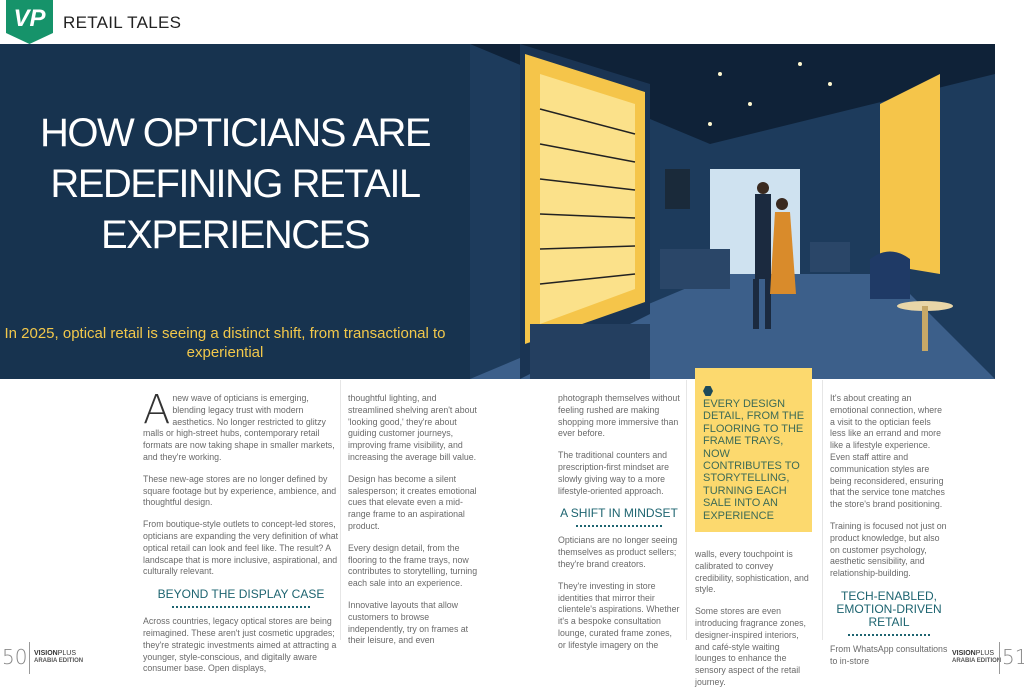 This screenshot has width=1024, height=699. What do you see at coordinates (1013, 657) in the screenshot?
I see `page-number-right: 51` at bounding box center [1013, 657].